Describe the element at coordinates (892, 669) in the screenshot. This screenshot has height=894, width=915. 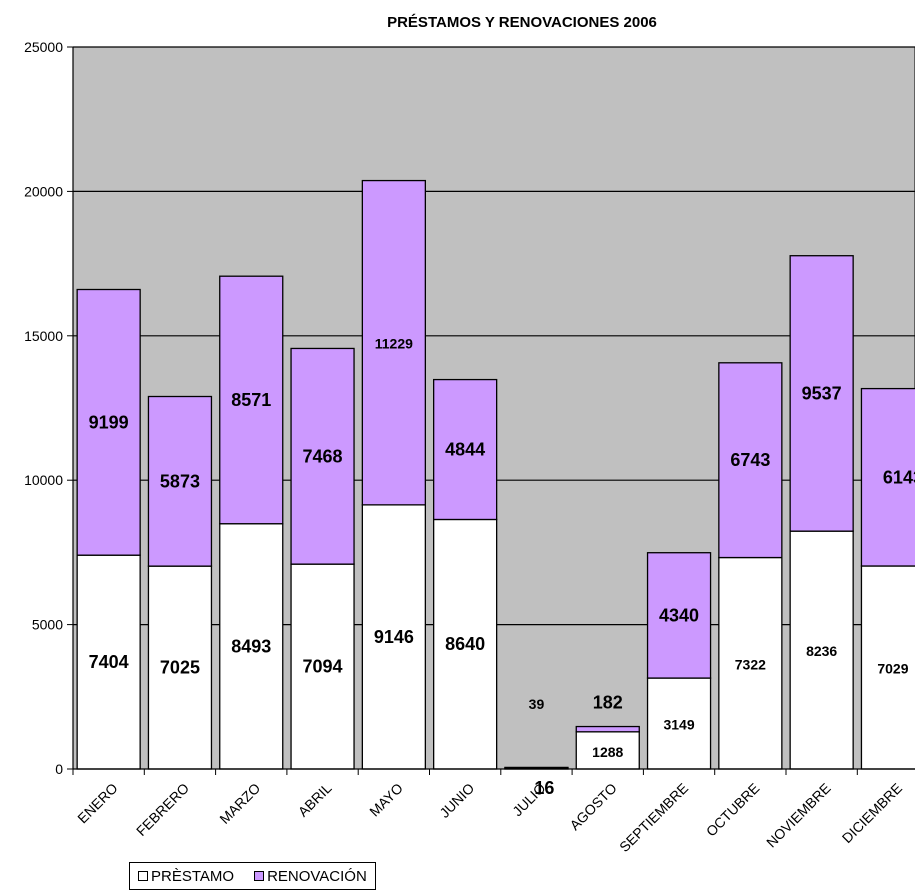
I see `data-label-prestamo: 7029` at that location.